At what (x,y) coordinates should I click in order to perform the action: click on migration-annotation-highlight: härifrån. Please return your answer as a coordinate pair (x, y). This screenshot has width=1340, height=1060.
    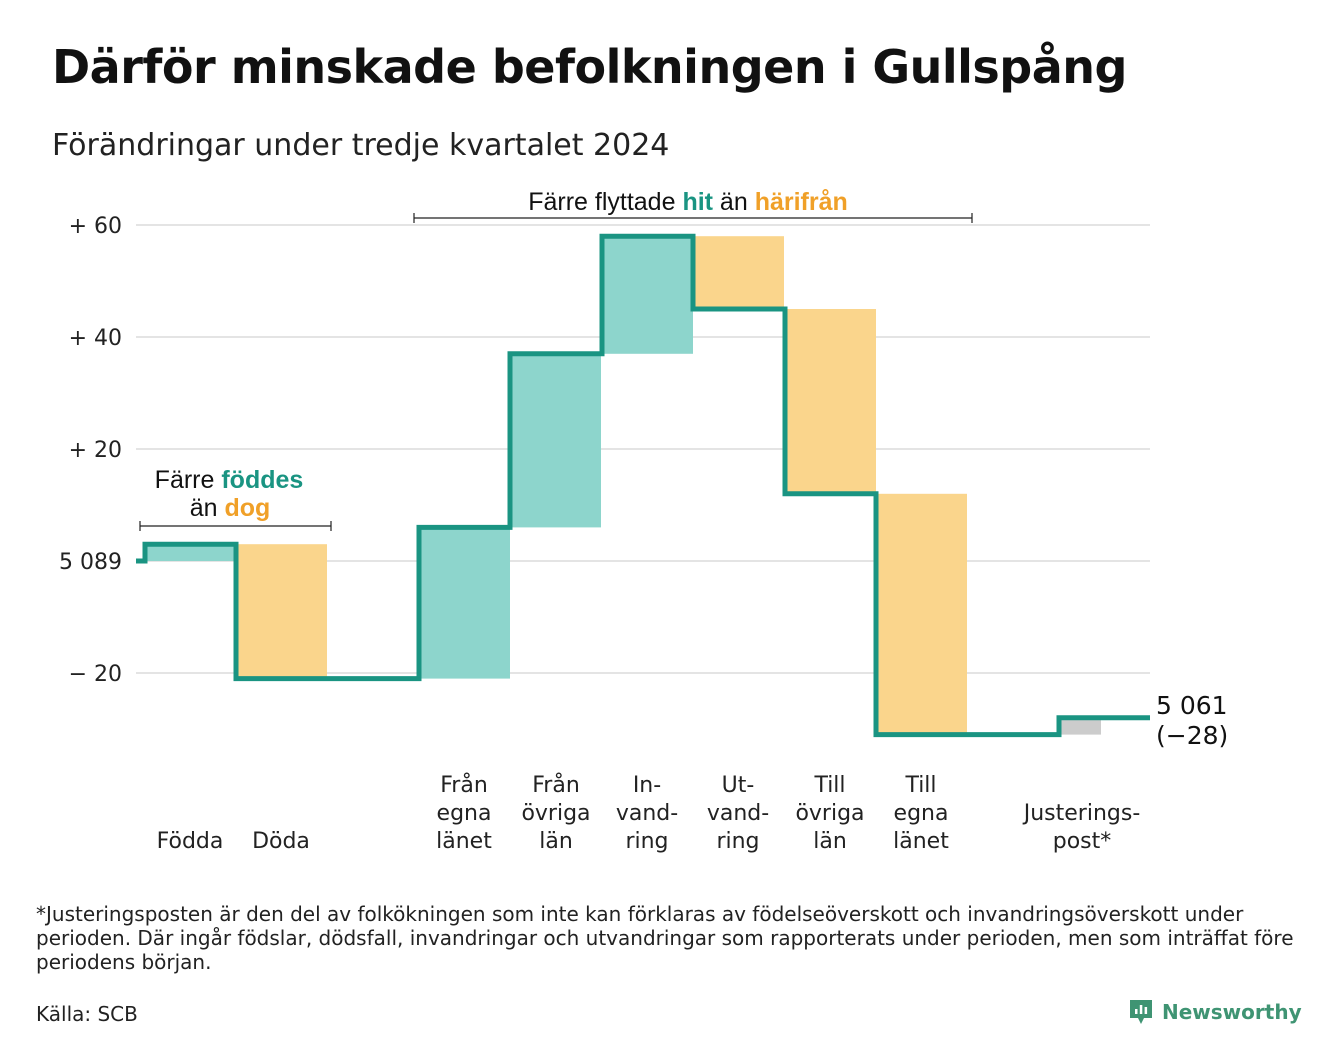
    Looking at the image, I should click on (801, 202).